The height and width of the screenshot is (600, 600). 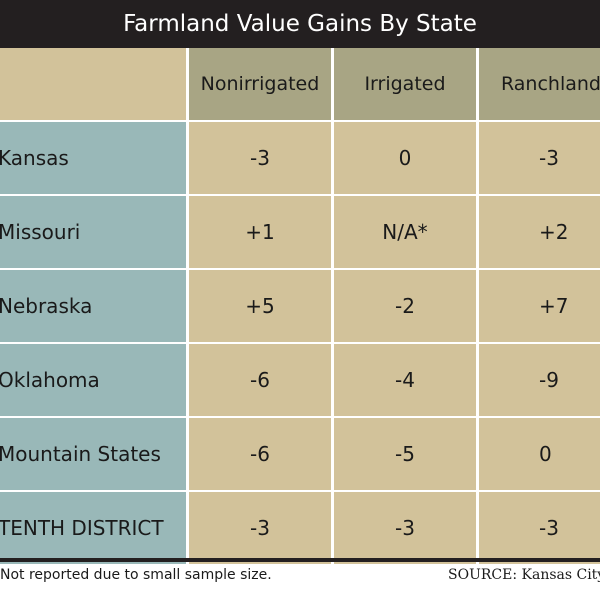 What do you see at coordinates (93, 232) in the screenshot?
I see `row-label-missouri: Missouri` at bounding box center [93, 232].